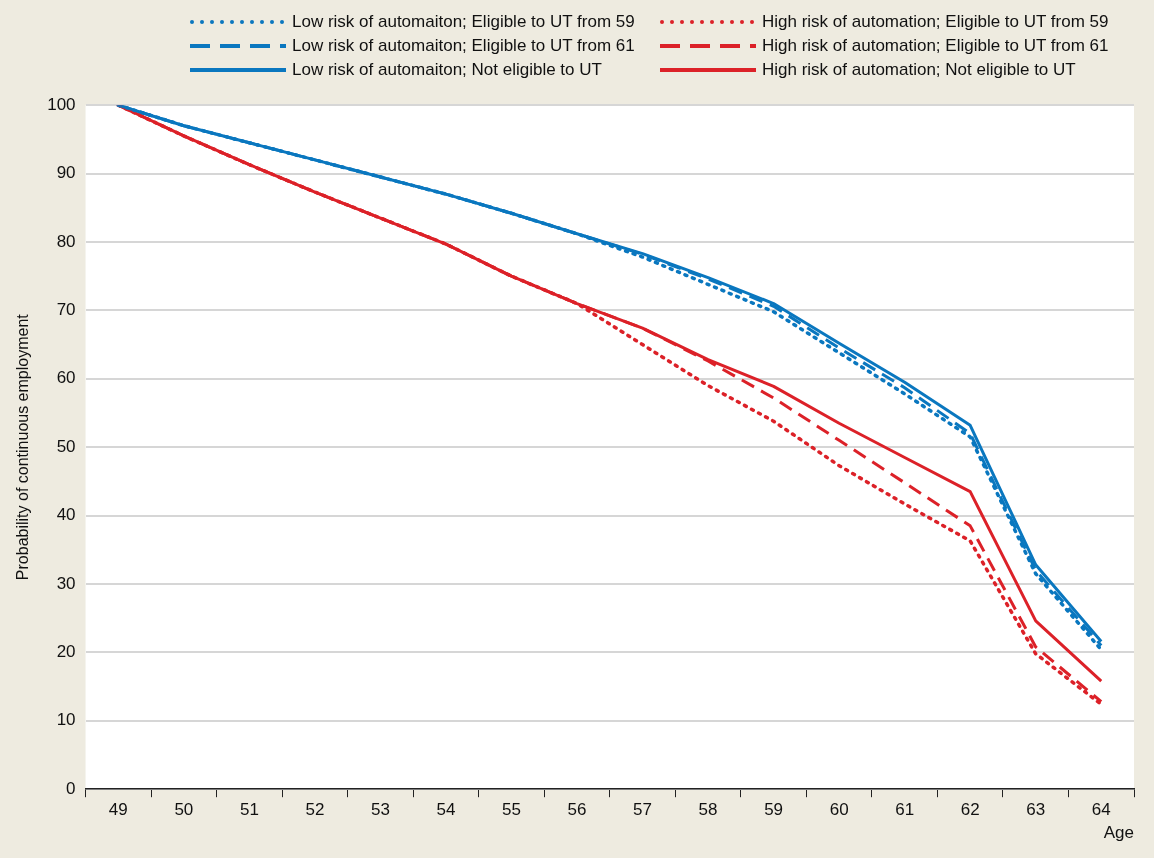 The image size is (1154, 858). Describe the element at coordinates (66, 310) in the screenshot. I see `y-tick-label: 70` at that location.